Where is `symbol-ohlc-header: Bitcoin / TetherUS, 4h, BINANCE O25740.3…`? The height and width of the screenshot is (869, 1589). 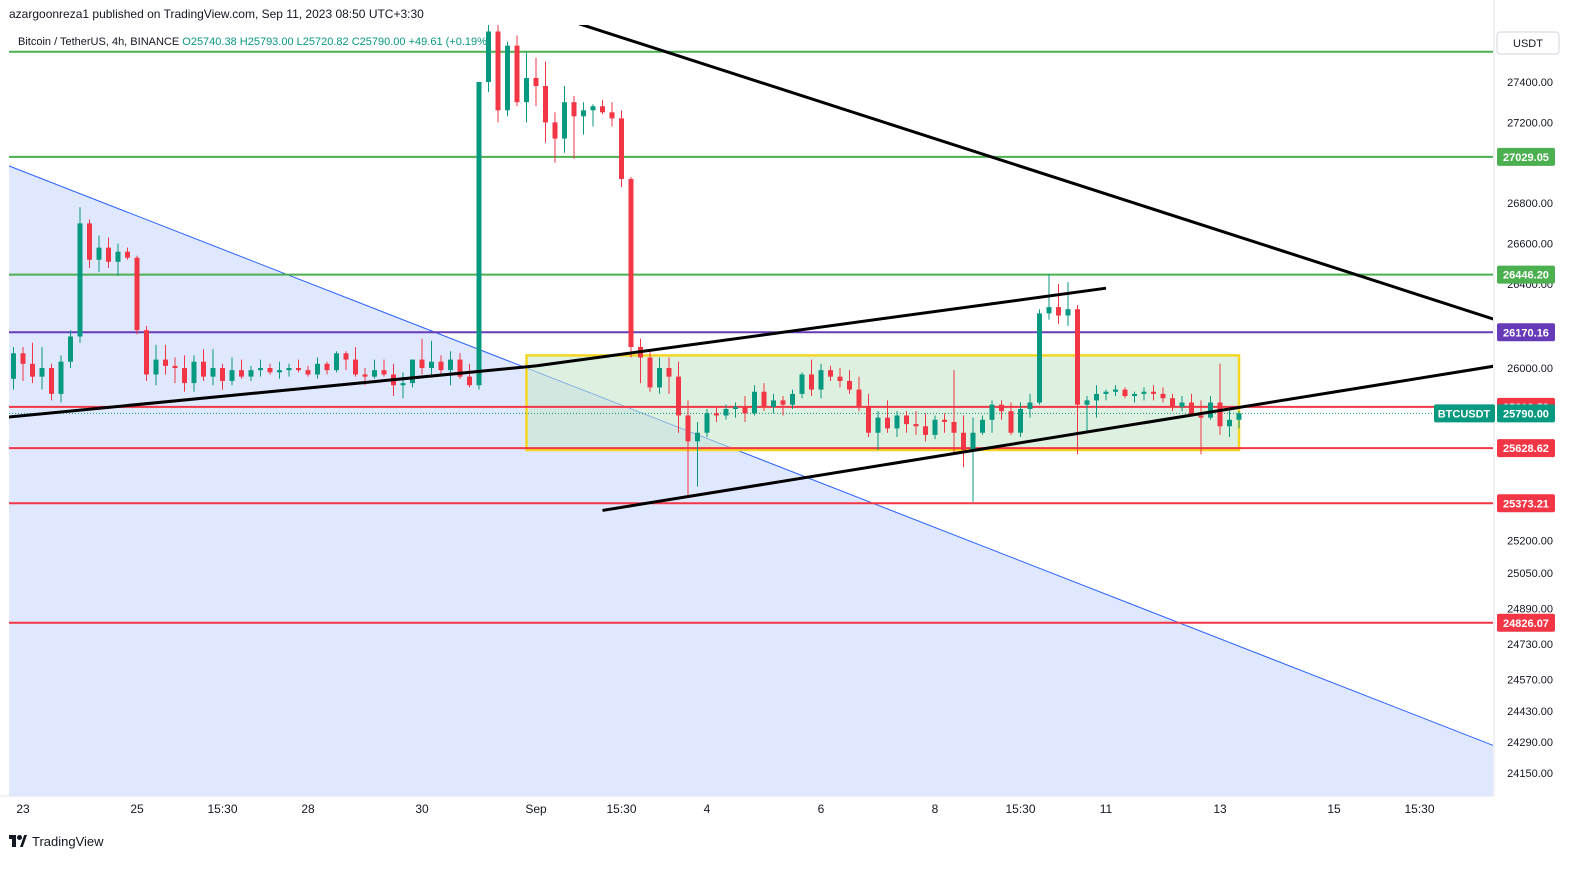 symbol-ohlc-header: Bitcoin / TetherUS, 4h, BINANCE O25740.3… is located at coordinates (254, 42).